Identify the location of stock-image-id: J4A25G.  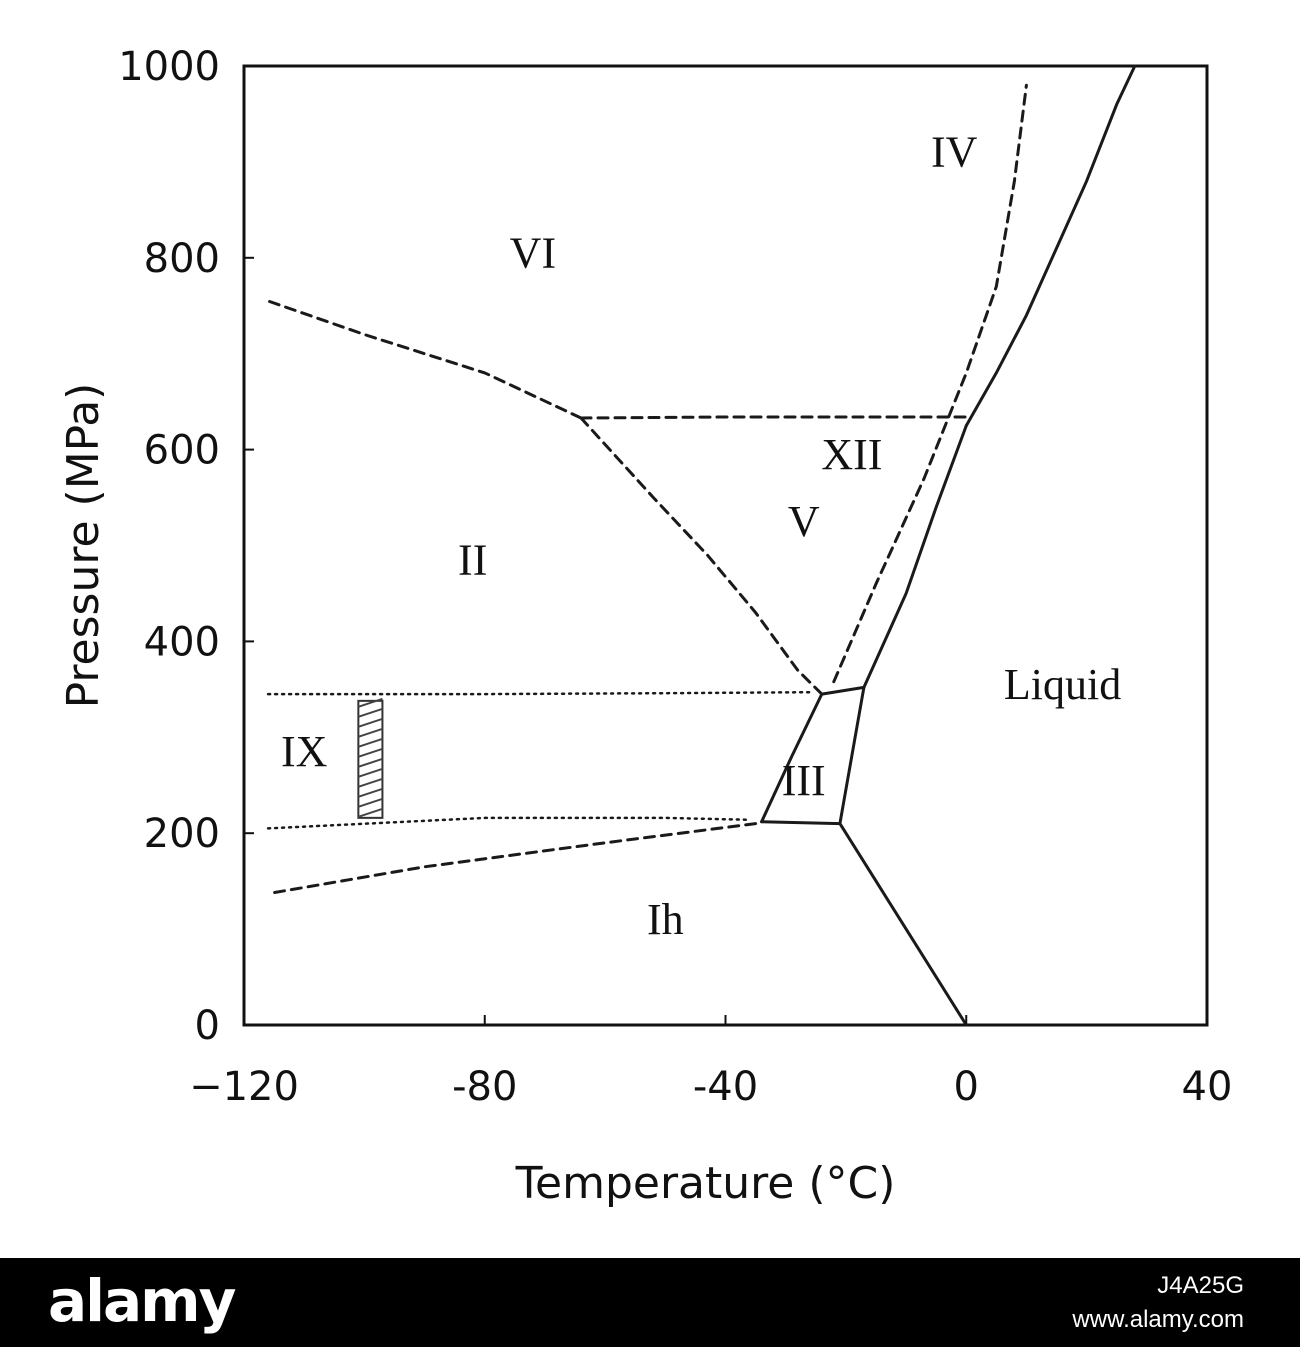
(1200, 1285).